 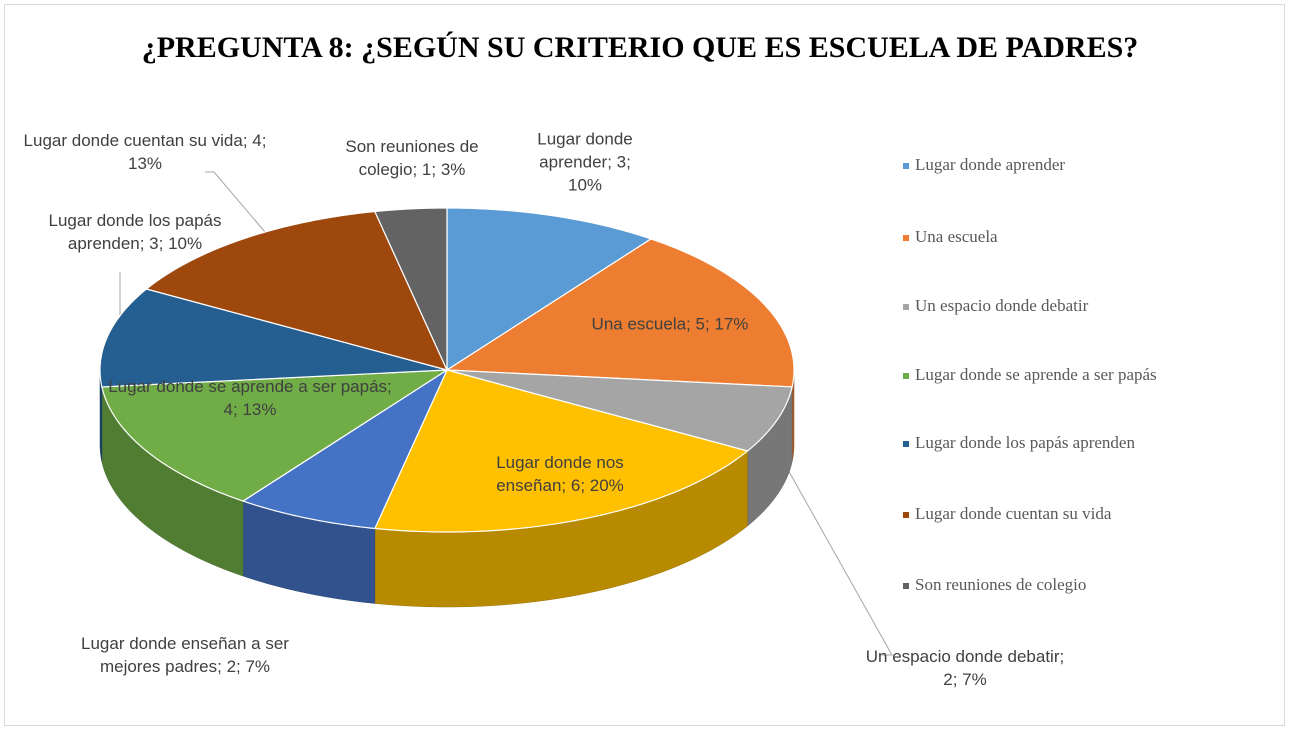 I want to click on legend-entry: Una escuela, so click(x=950, y=237).